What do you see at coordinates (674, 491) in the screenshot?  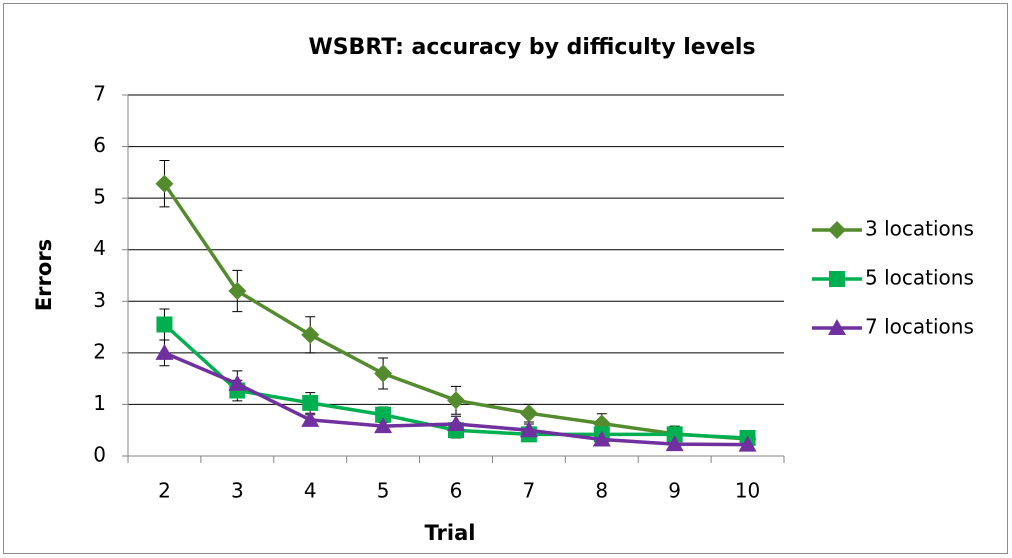 I see `x-tick-label: 9` at bounding box center [674, 491].